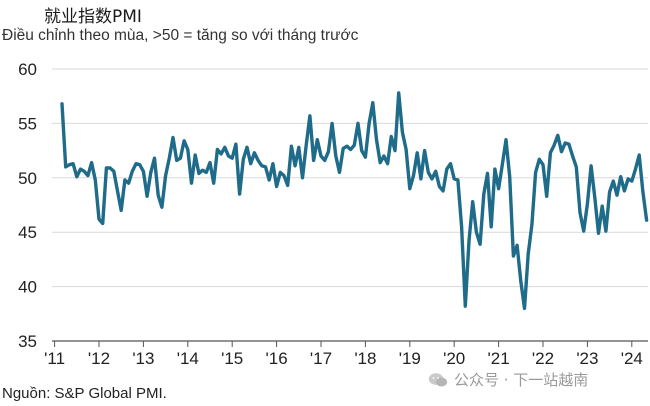 Image resolution: width=650 pixels, height=406 pixels. I want to click on watermark: 公众号 · 下一站越南, so click(508, 379).